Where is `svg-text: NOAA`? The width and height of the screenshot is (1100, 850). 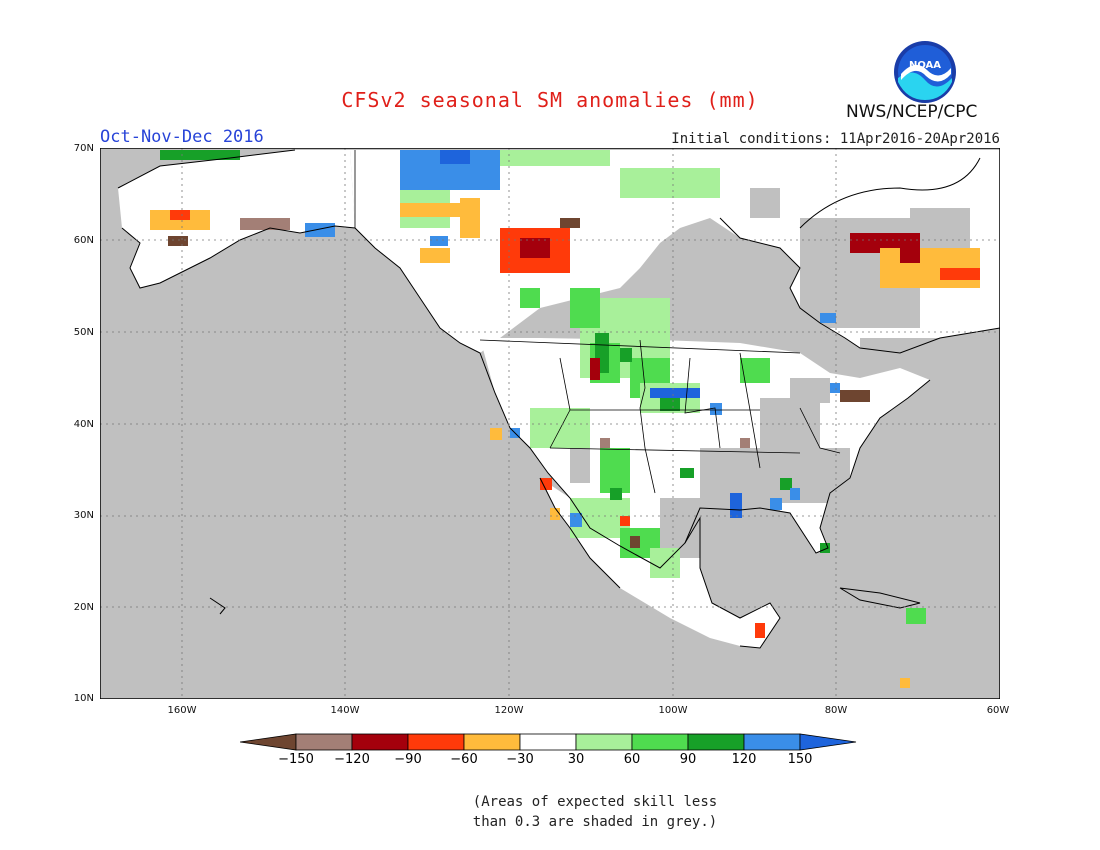
svg-text: NOAA is located at coordinates (925, 65).